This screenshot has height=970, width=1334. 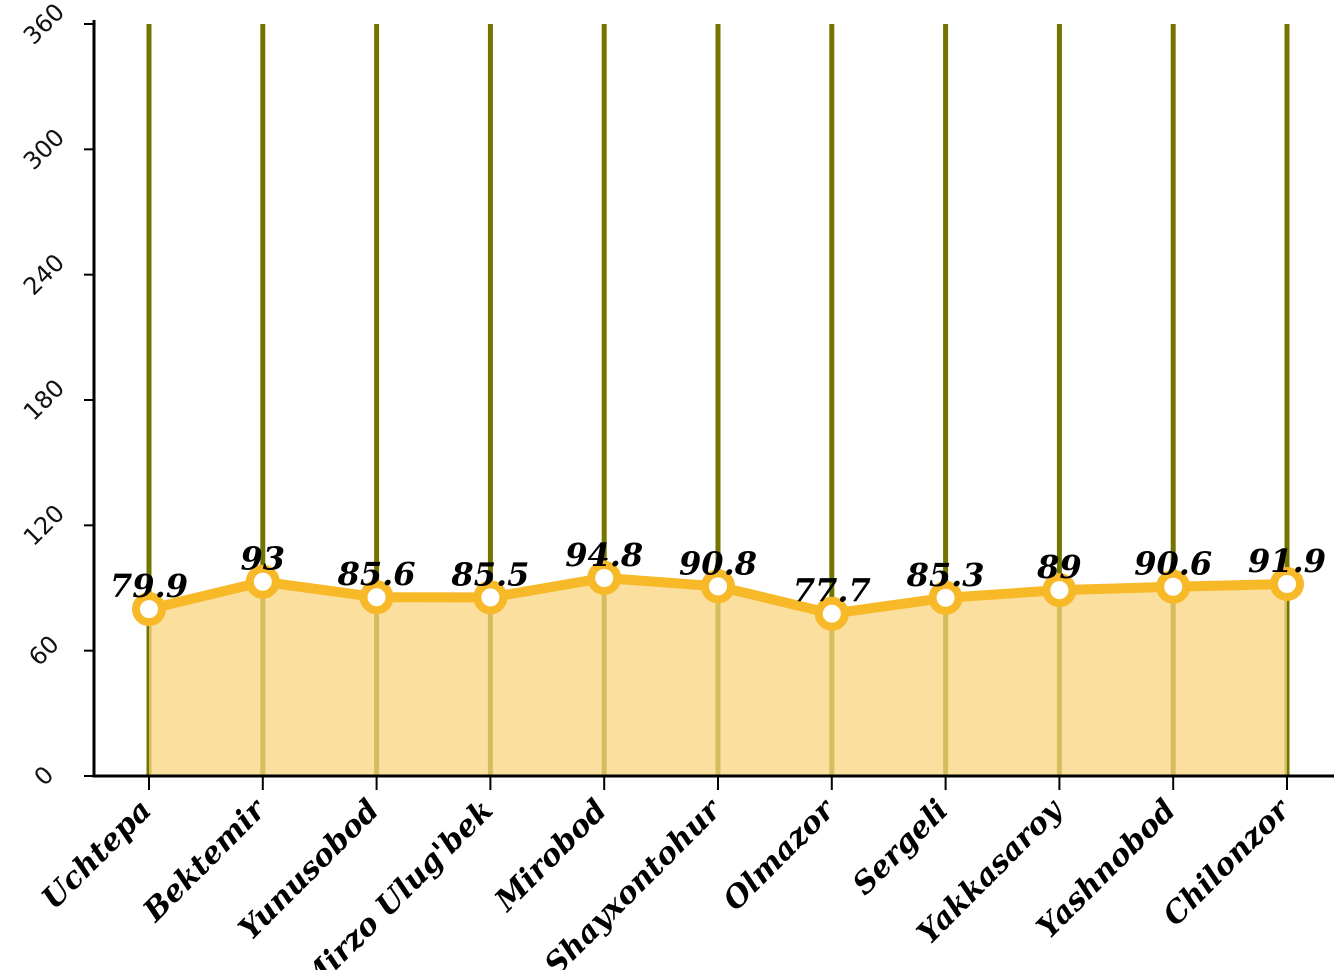 I want to click on data-label: 93, so click(x=263, y=559).